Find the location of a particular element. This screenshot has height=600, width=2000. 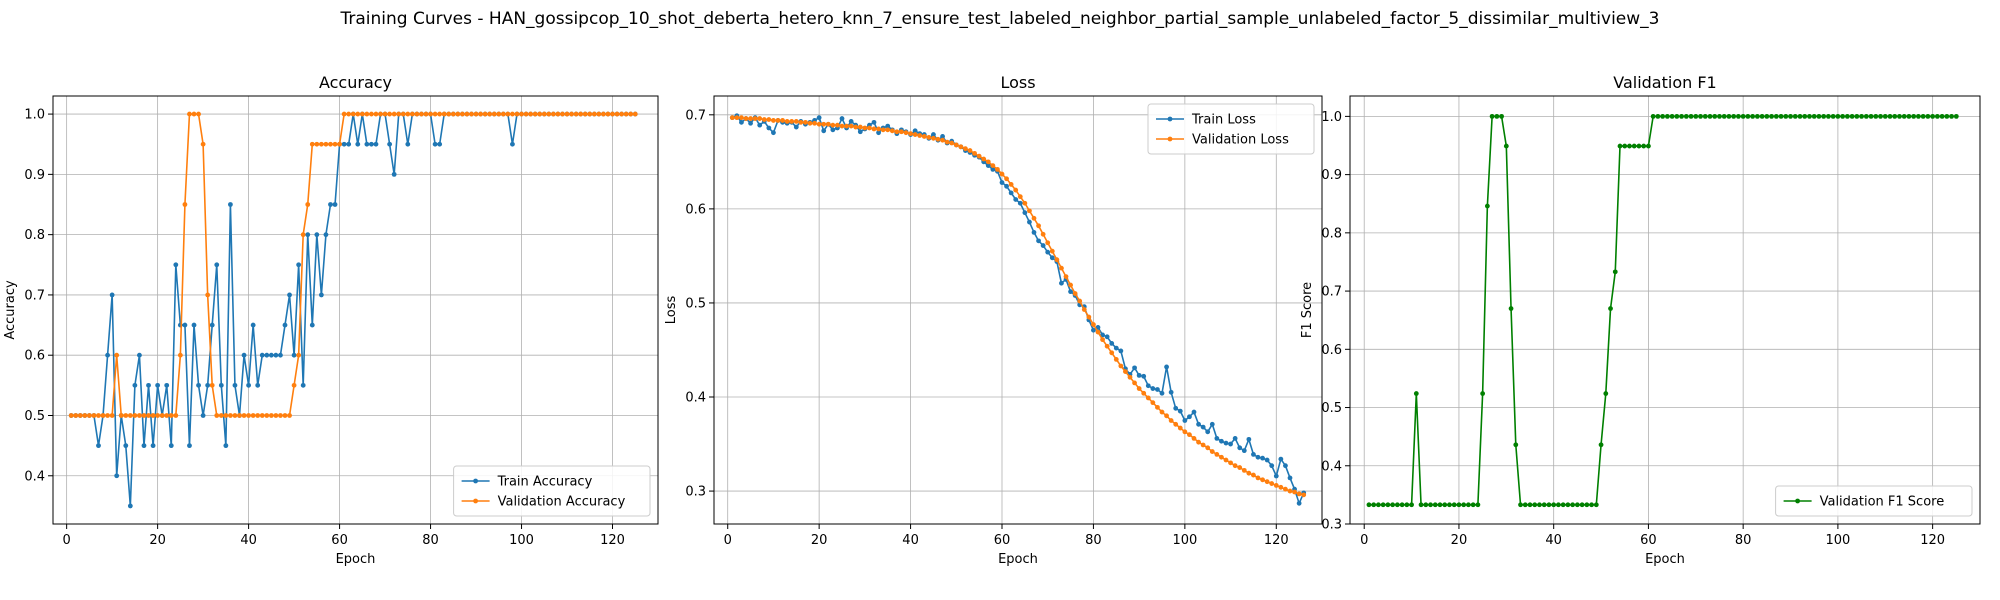

y-tick-label: 0.3 is located at coordinates (695, 492).